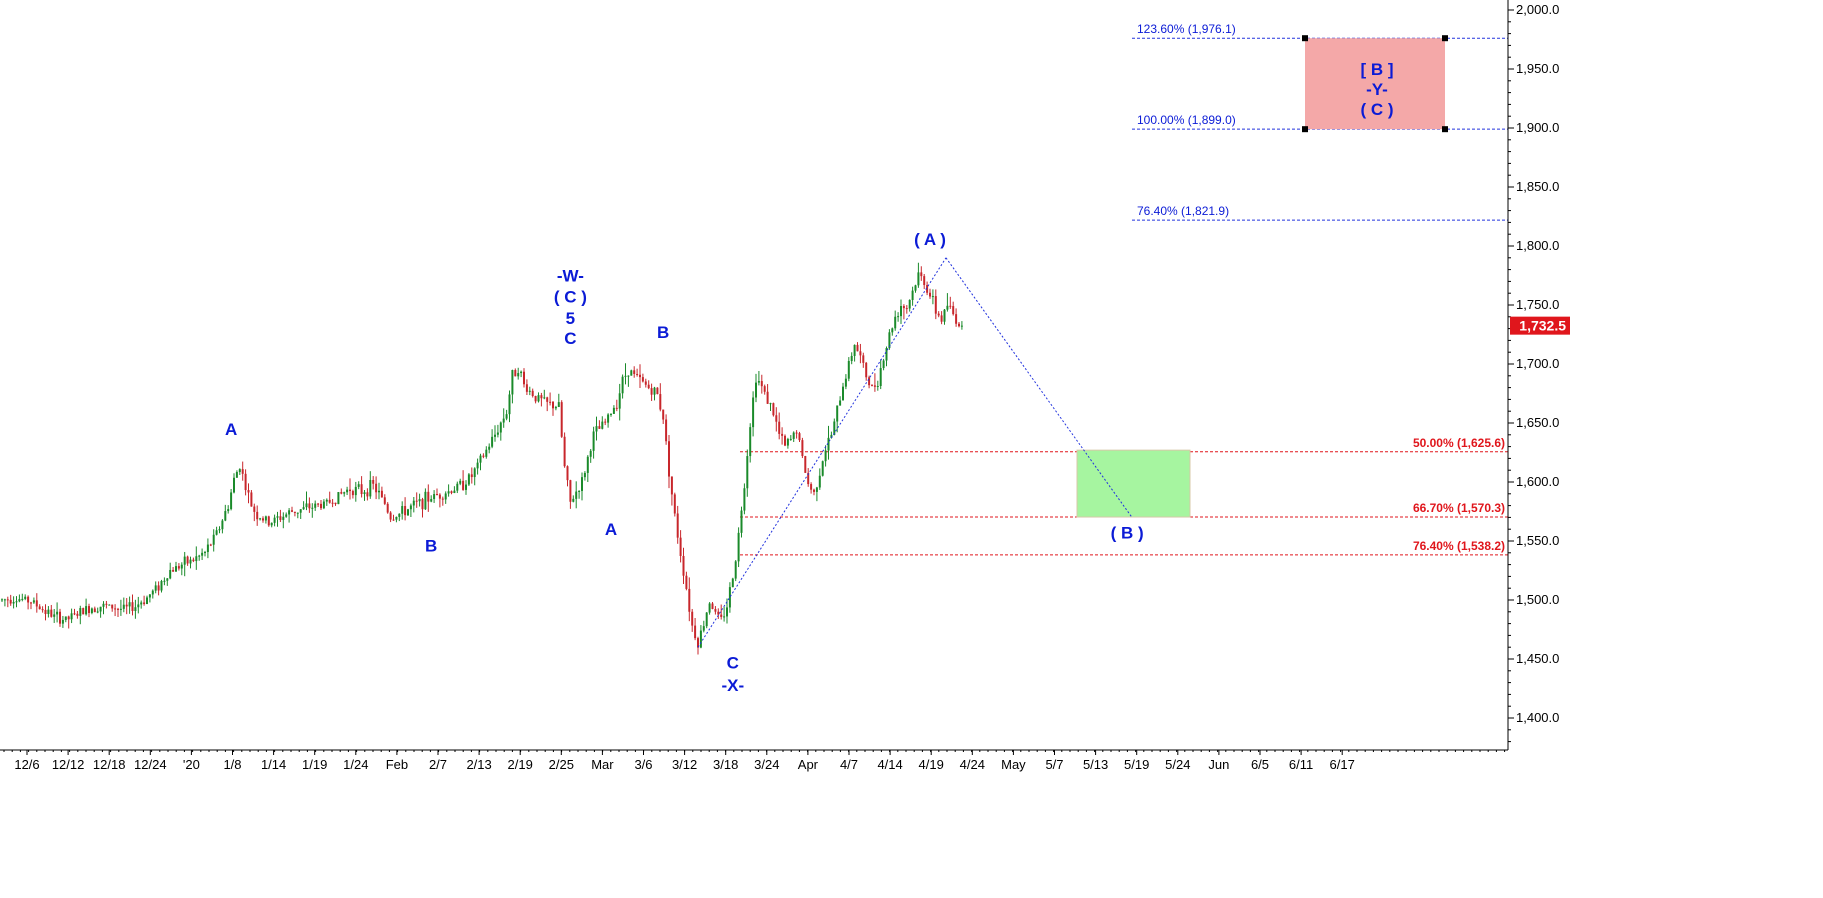 Image resolution: width=1823 pixels, height=898 pixels. Describe the element at coordinates (232, 764) in the screenshot. I see `x-tick-label: 1/8` at that location.